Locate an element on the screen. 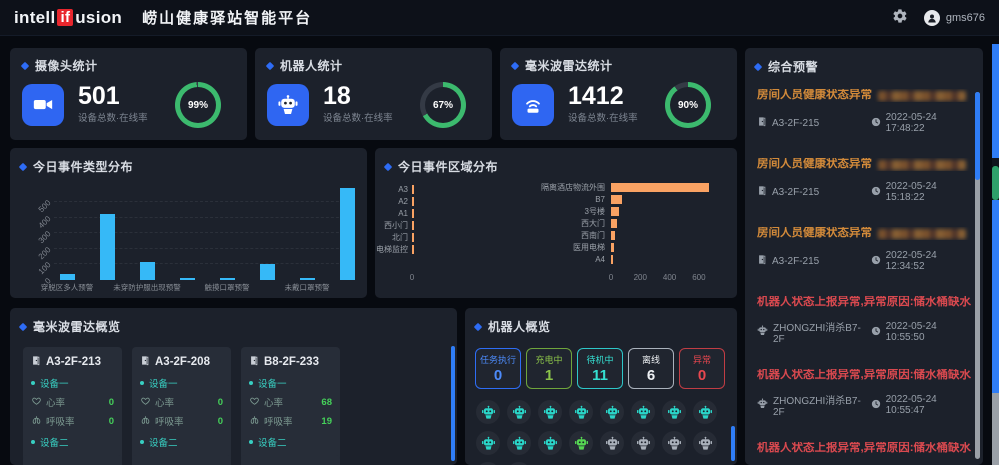 This screenshot has height=465, width=999. device-two-label: 设备二 is located at coordinates (72, 442).